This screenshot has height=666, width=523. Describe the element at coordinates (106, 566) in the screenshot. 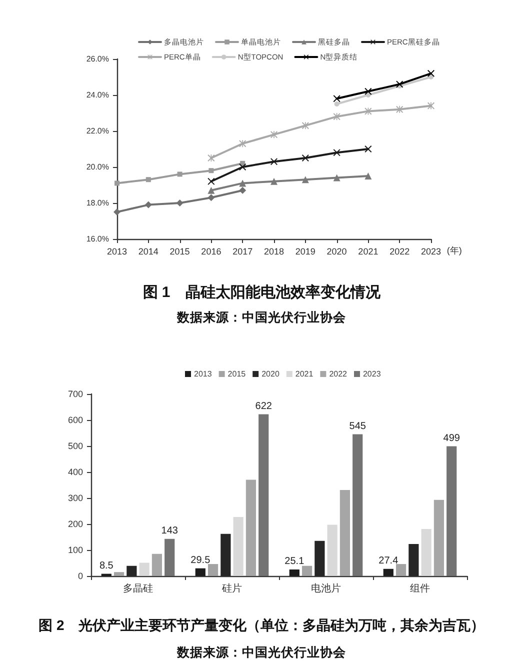

I see `data-label: 8.5` at that location.